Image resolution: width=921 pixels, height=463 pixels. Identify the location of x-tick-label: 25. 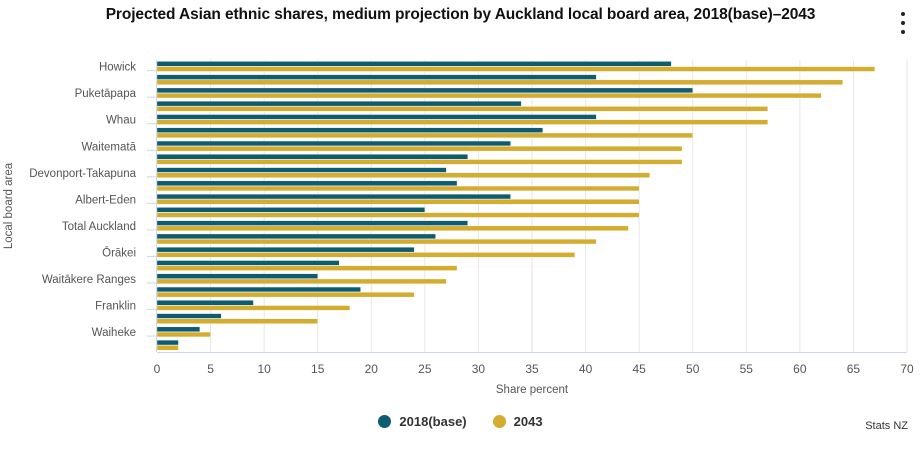
(425, 369).